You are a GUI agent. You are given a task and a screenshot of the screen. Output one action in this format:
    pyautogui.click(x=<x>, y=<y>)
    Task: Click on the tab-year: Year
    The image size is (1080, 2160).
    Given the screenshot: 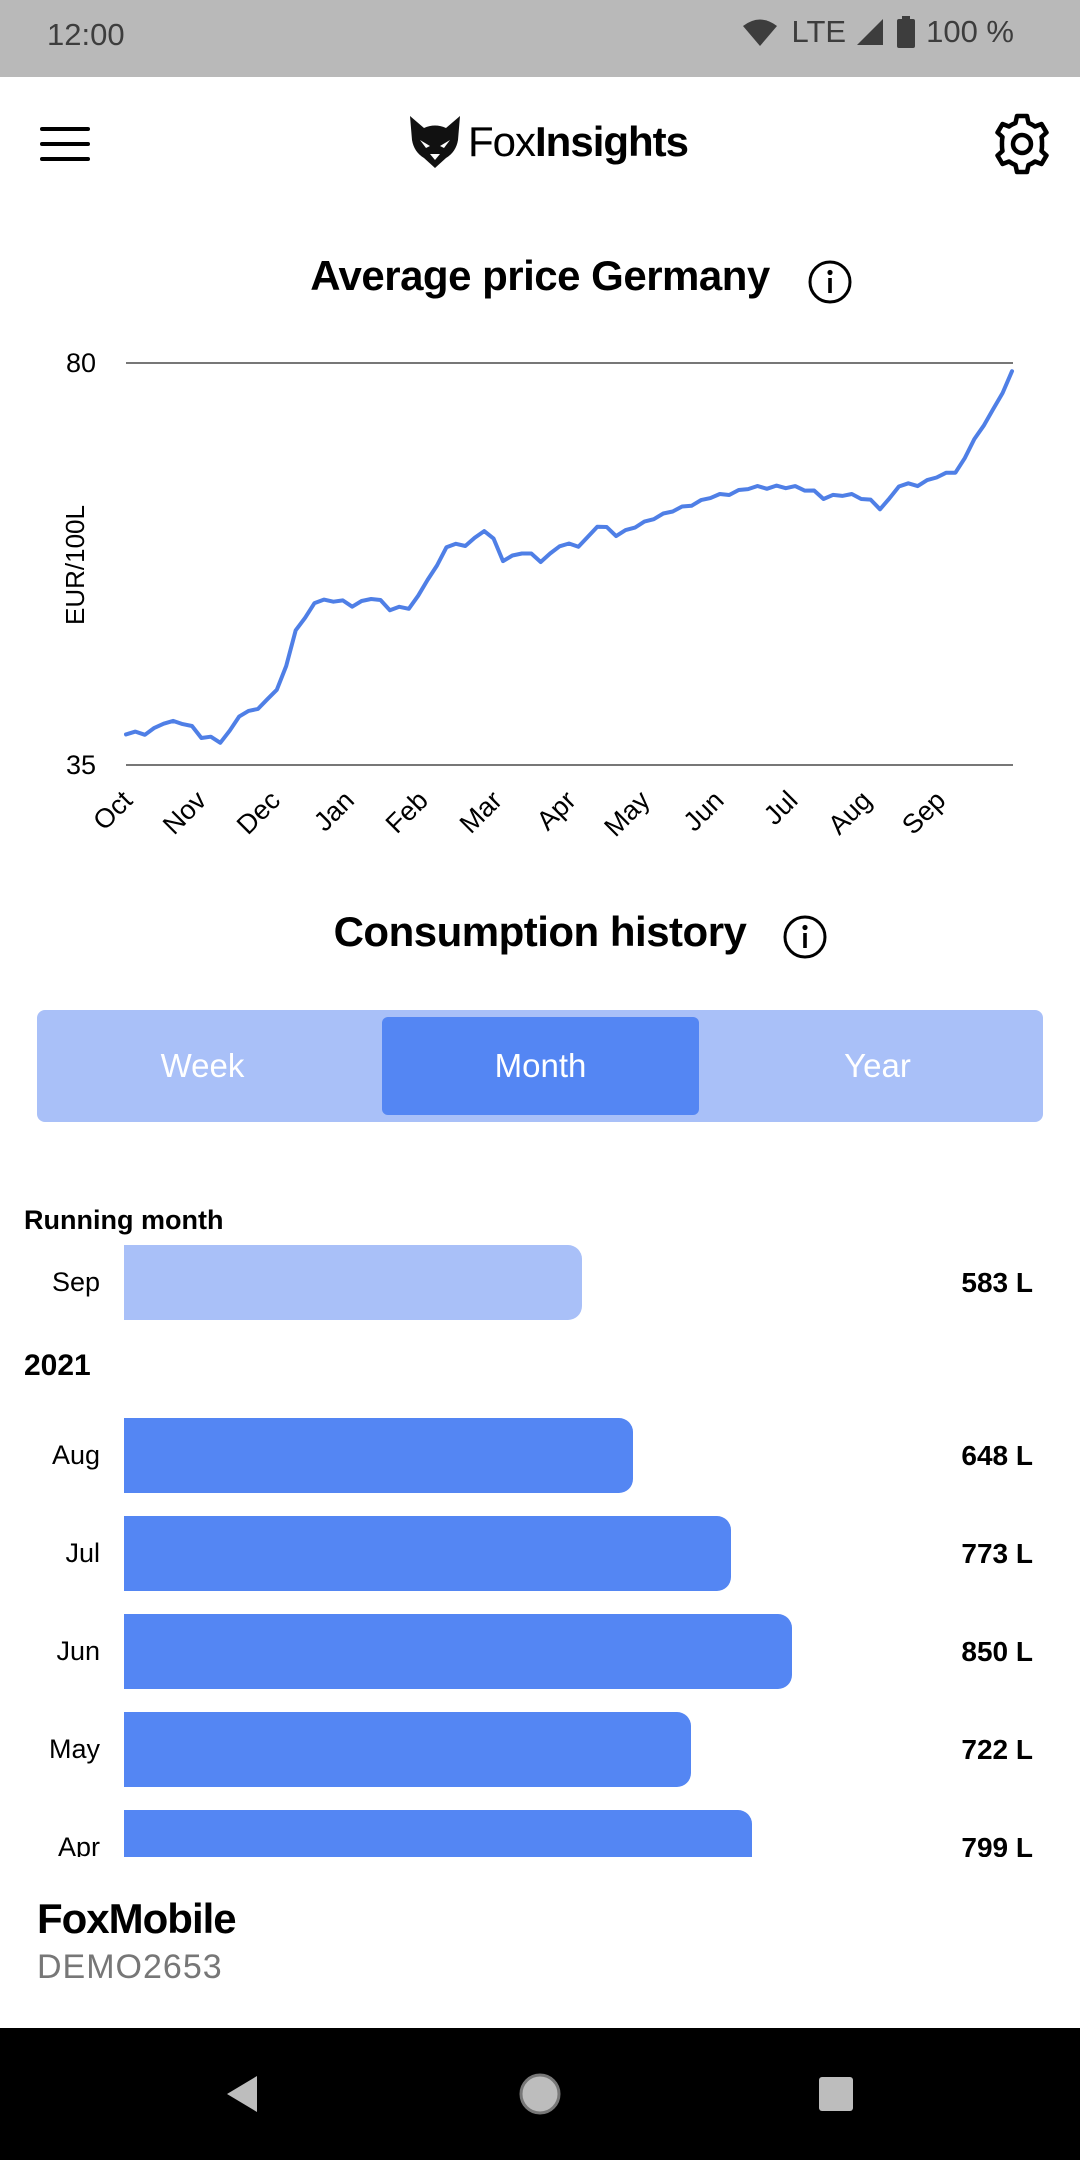 What is the action you would take?
    pyautogui.click(x=877, y=1065)
    